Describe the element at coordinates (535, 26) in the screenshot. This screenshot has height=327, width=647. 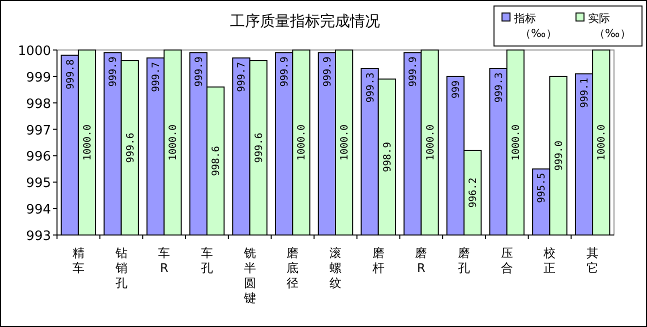
I see `legend-label: 指标（‰）` at that location.